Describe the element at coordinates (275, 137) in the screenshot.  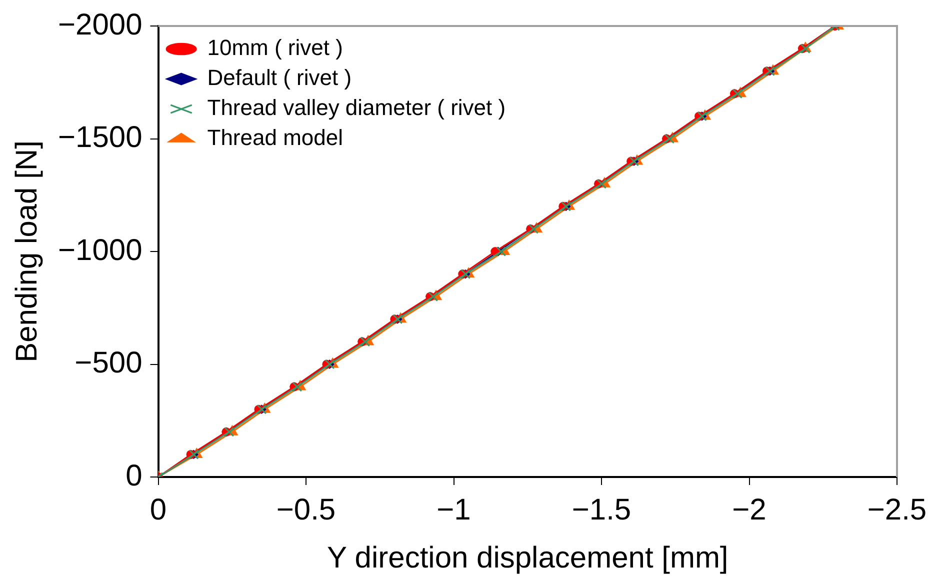
I see `legend-label: Thread model` at that location.